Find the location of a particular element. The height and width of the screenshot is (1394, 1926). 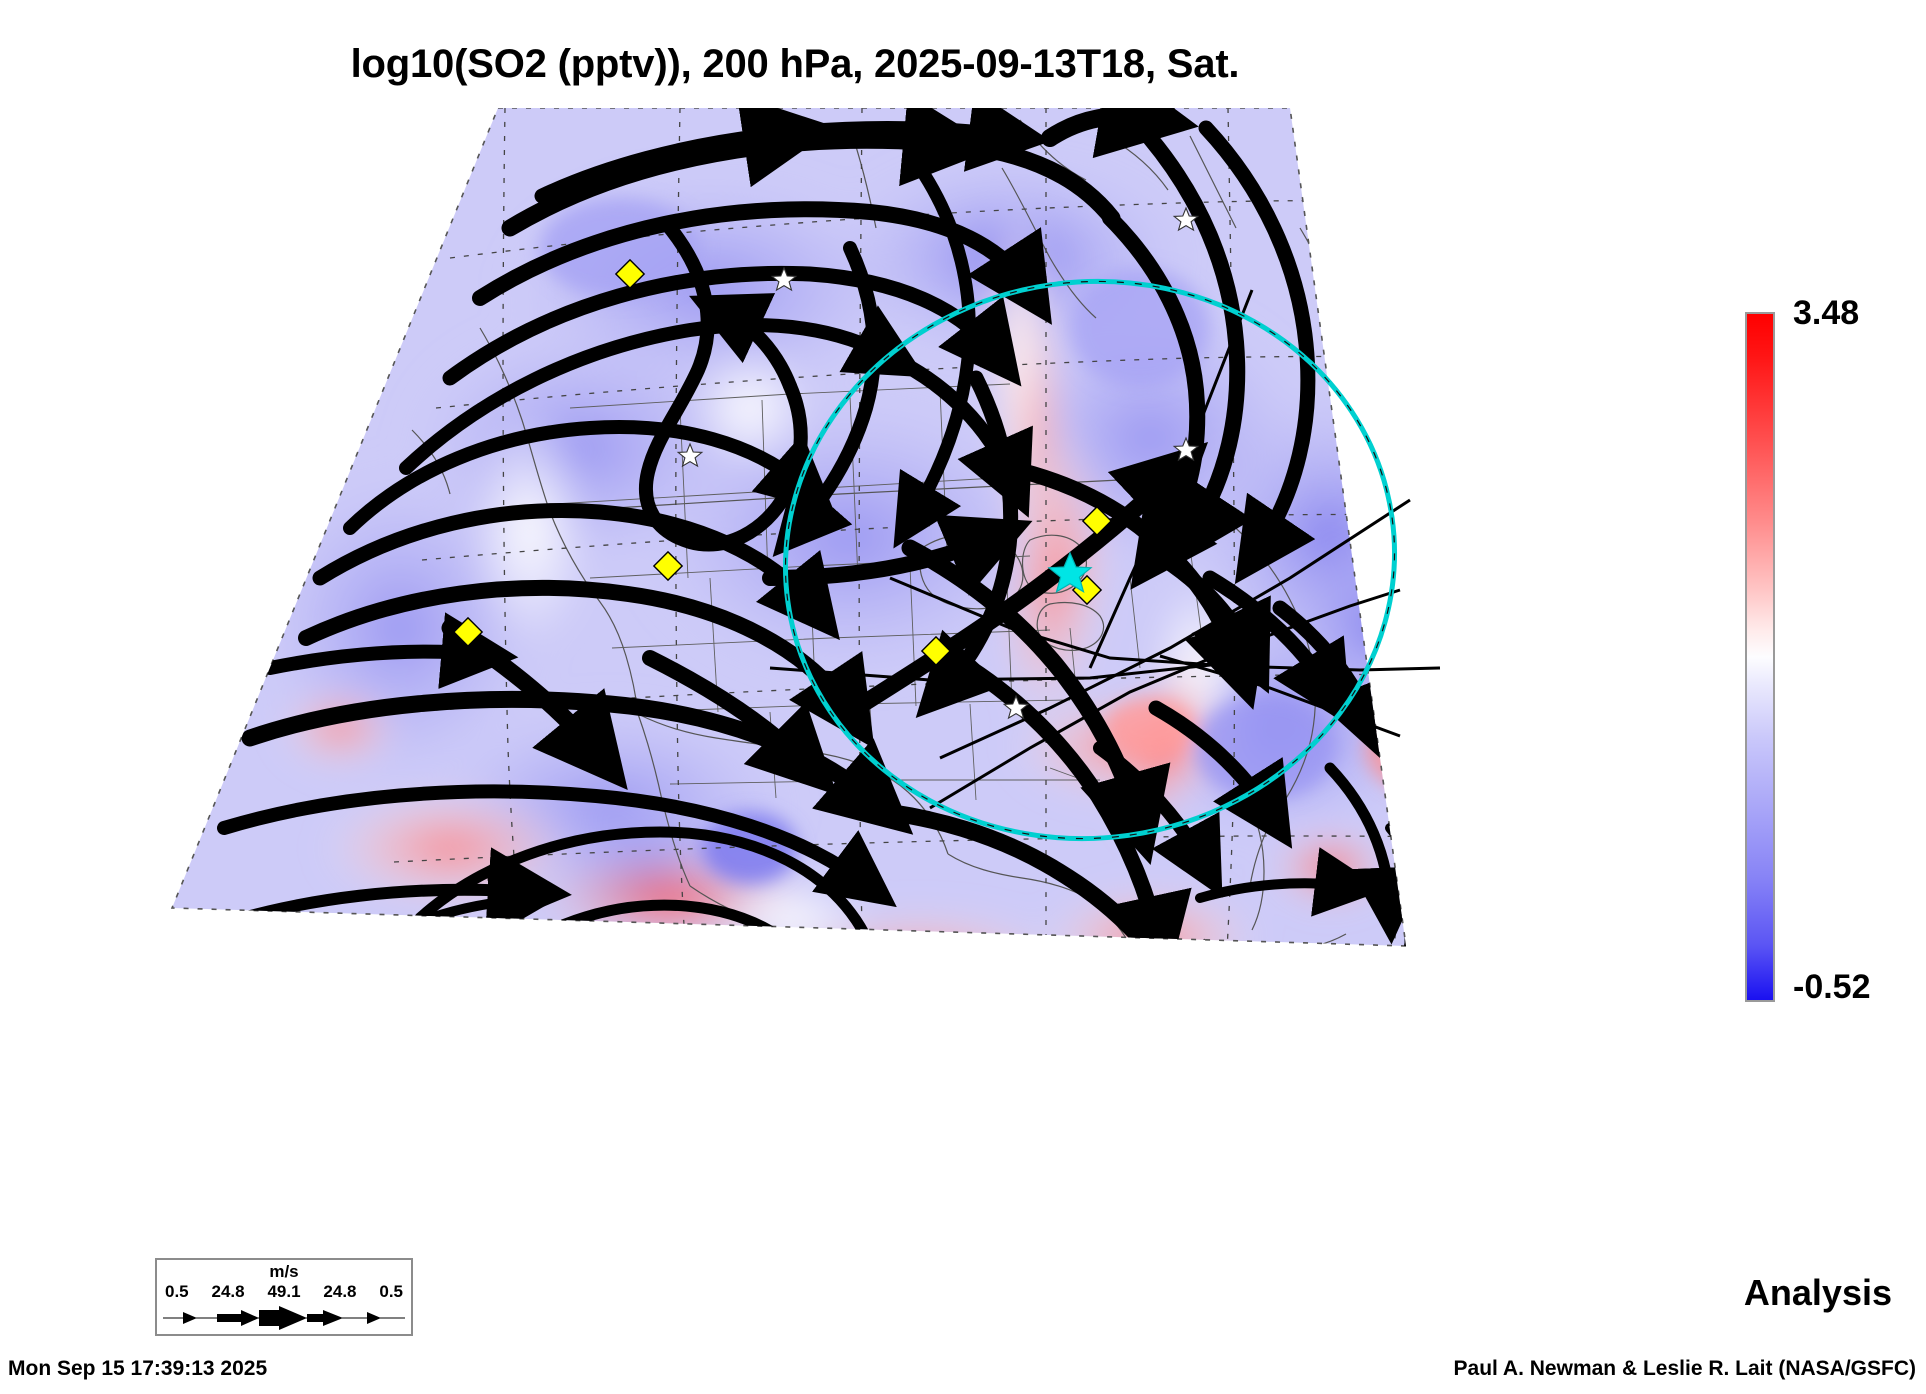

wind-legend-value-4: 0.5 is located at coordinates (391, 1291).